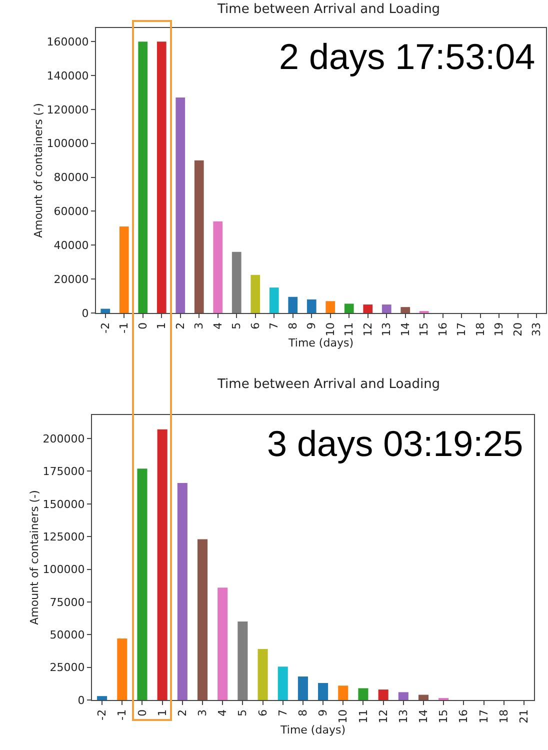 This screenshot has width=548, height=750. I want to click on y-tick-label: 200000, so click(63, 439).